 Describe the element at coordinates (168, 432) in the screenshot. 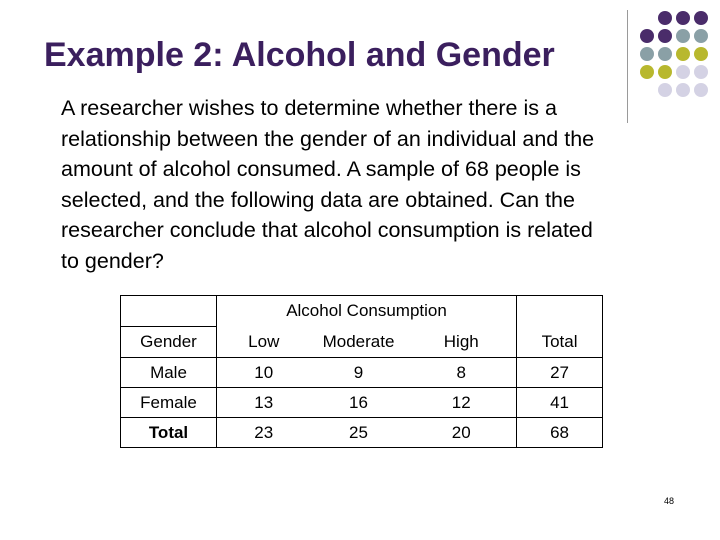

I see `table-cell: Total` at that location.